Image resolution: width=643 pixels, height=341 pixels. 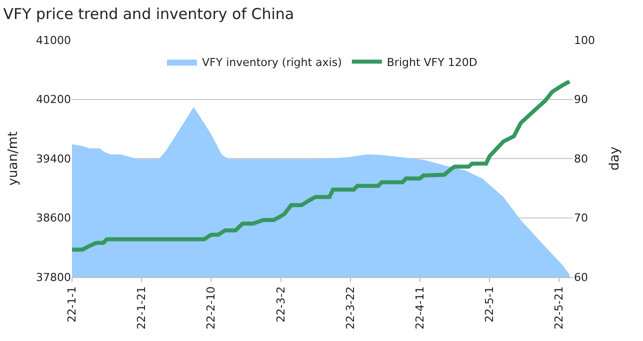 I want to click on x-tick-label: 22-3-2, so click(x=281, y=304).